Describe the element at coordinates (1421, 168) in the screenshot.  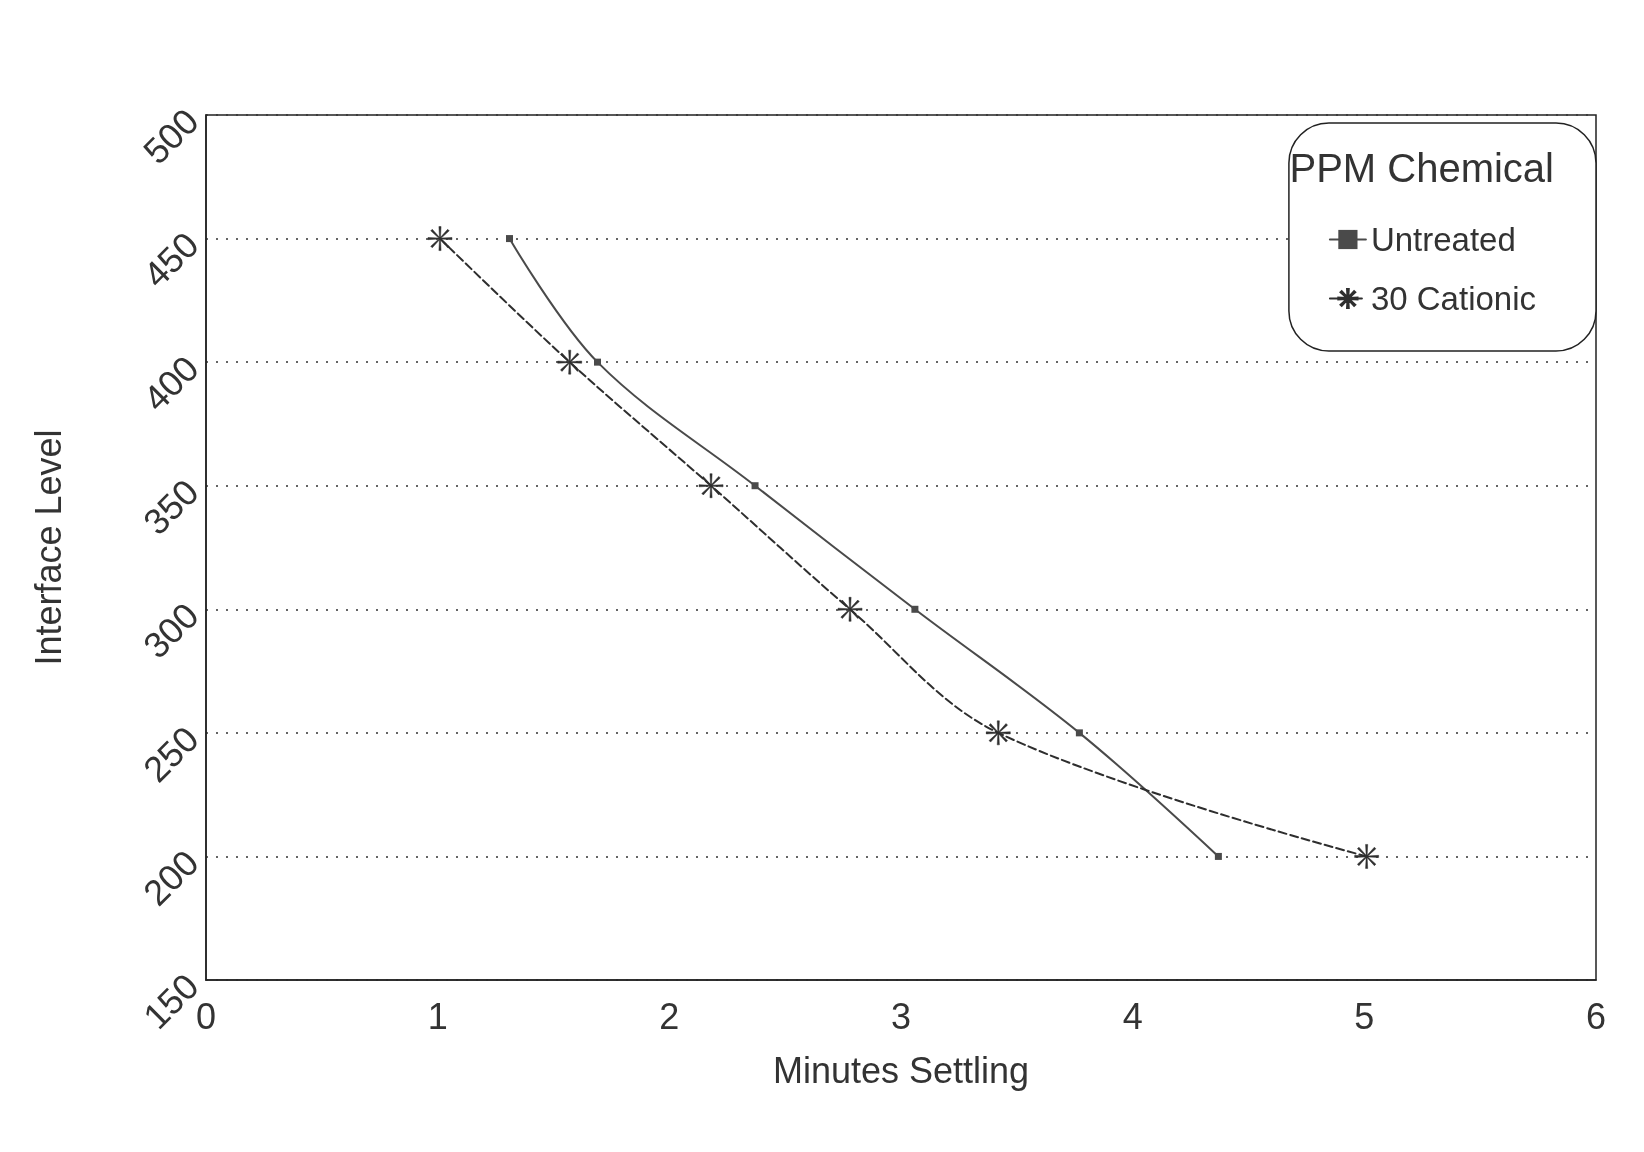
I see `legend-title: PPM Chemical` at that location.